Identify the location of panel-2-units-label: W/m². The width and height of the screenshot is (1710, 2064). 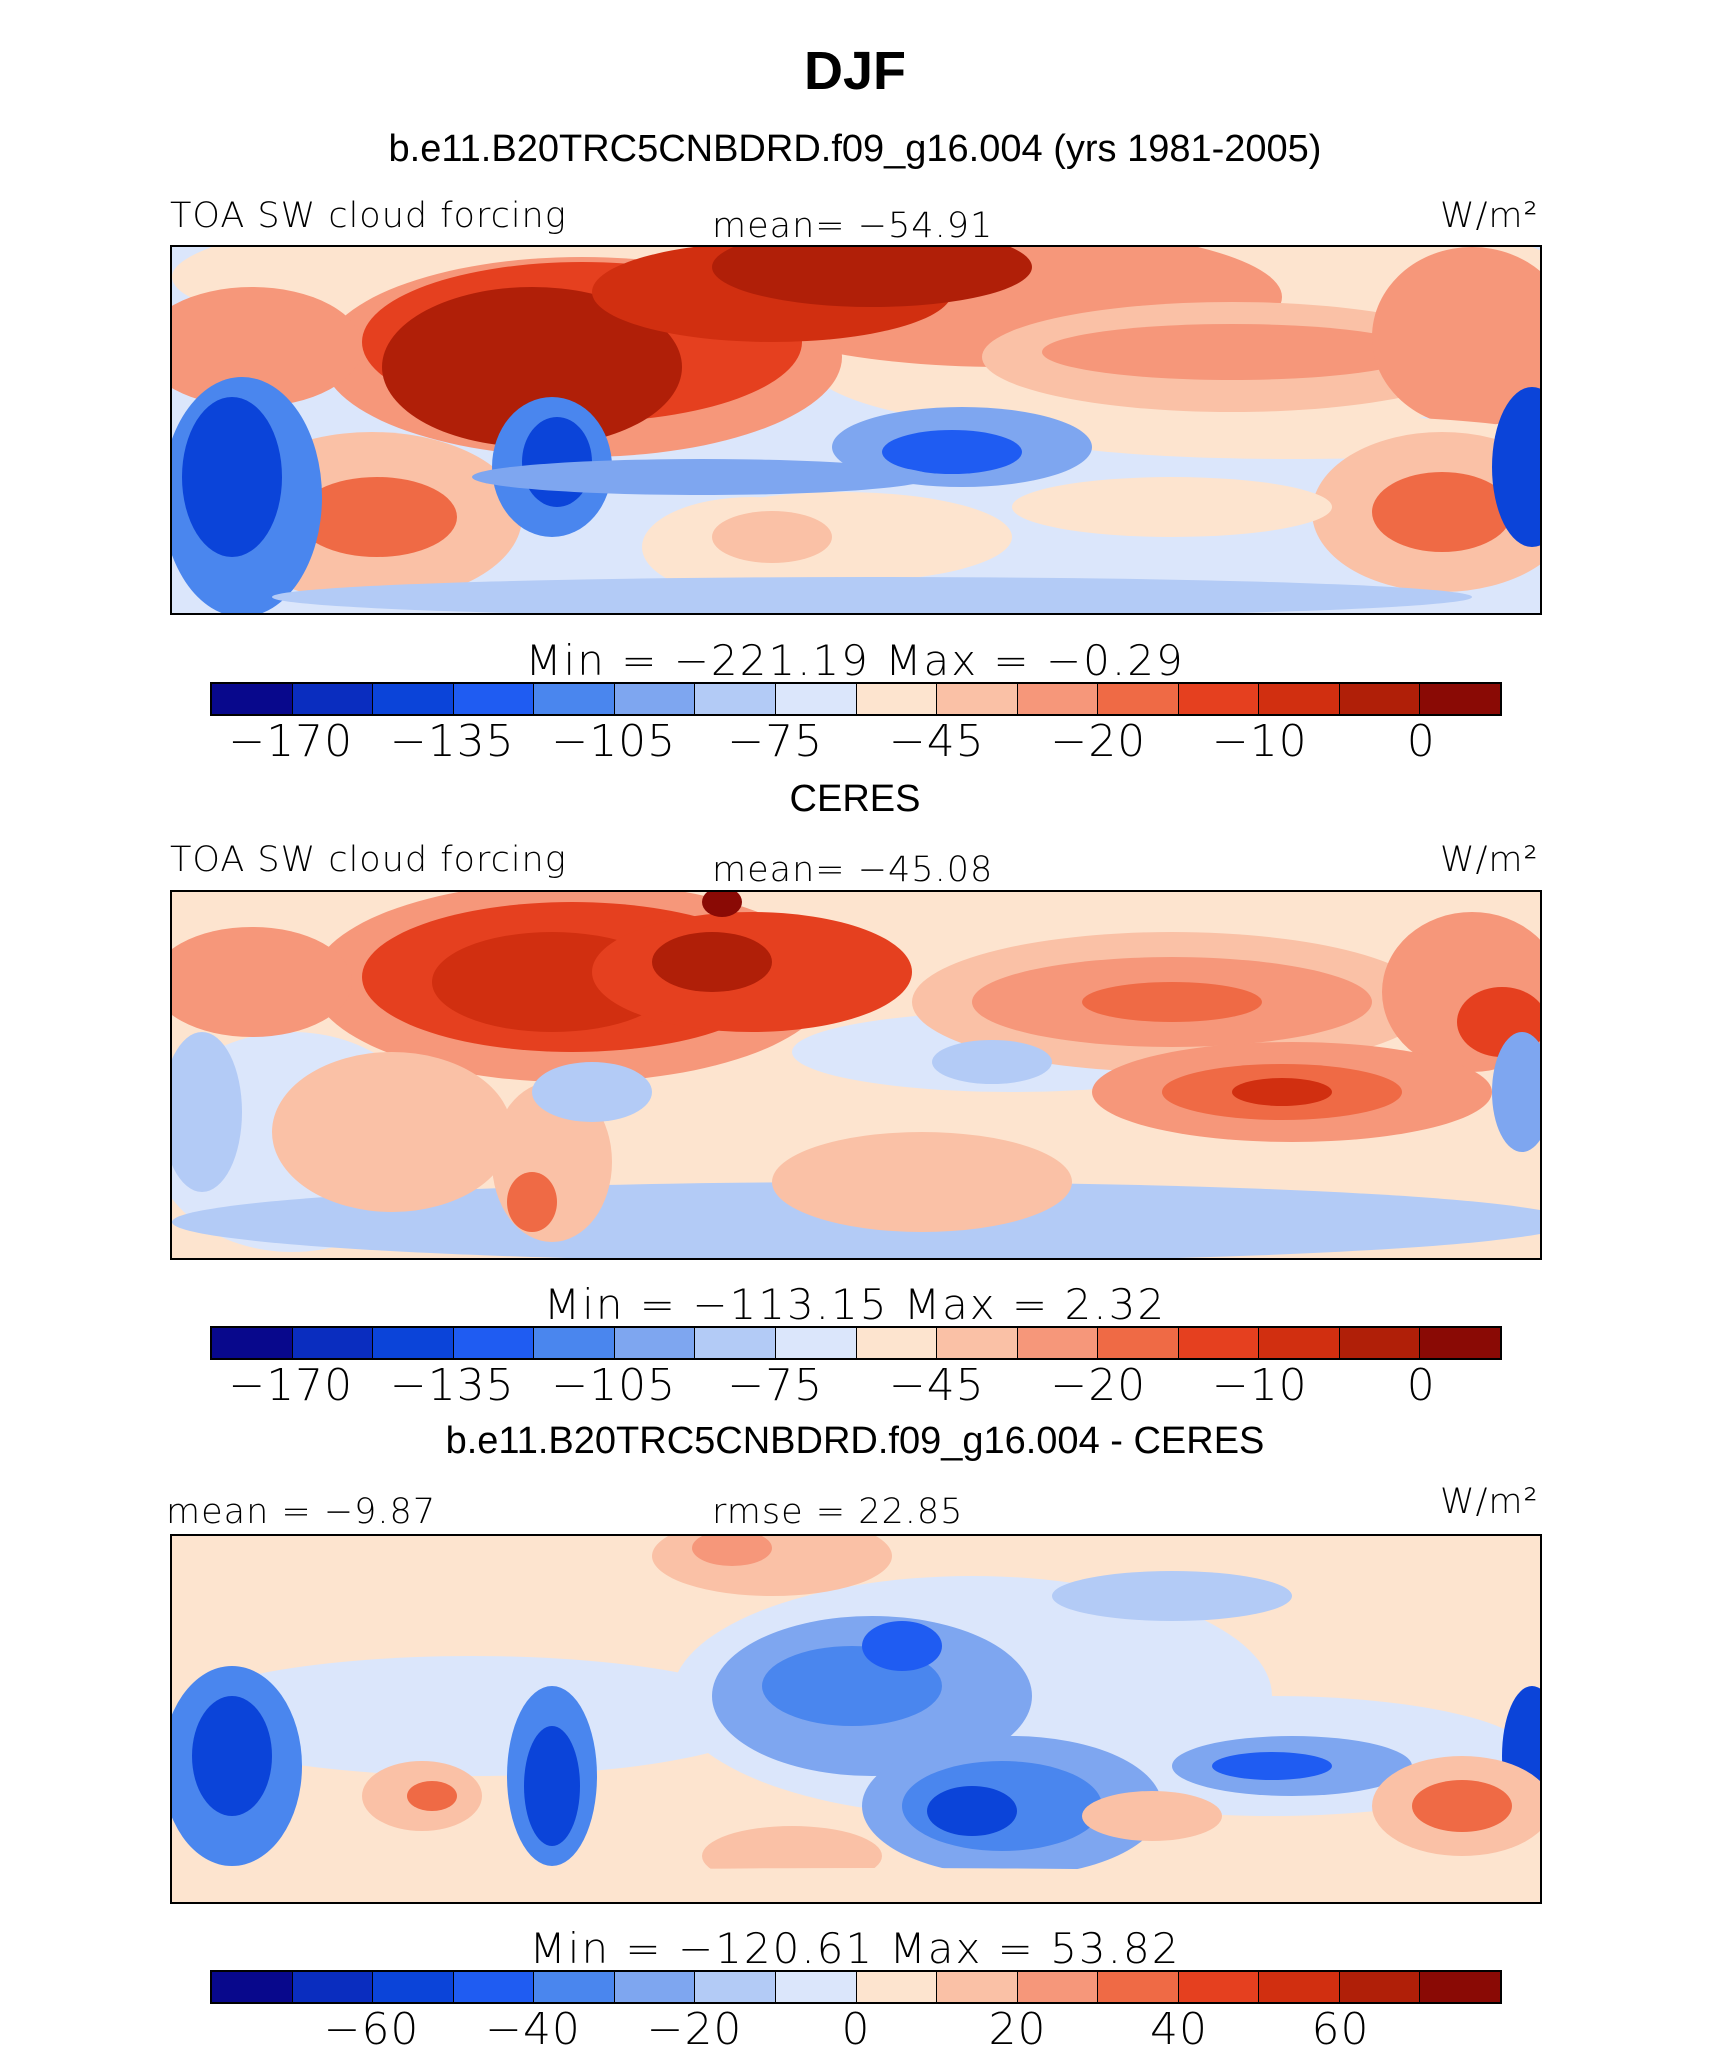
(1489, 860).